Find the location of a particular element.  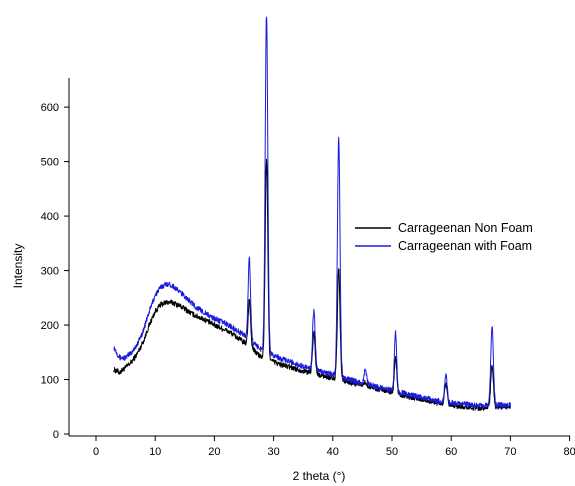

x-tick-label: 50 is located at coordinates (392, 452).